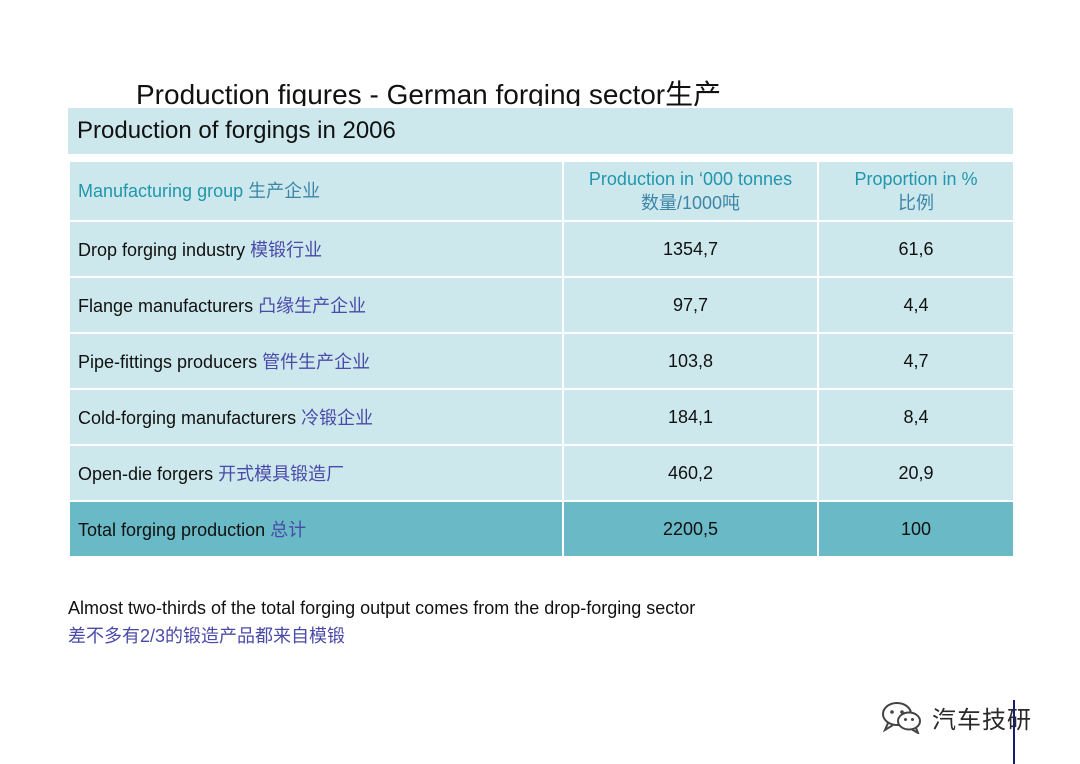 Image resolution: width=1080 pixels, height=764 pixels. I want to click on footnote-zh: 差不多有2/3的锻造产品都来自模锻, so click(207, 636).